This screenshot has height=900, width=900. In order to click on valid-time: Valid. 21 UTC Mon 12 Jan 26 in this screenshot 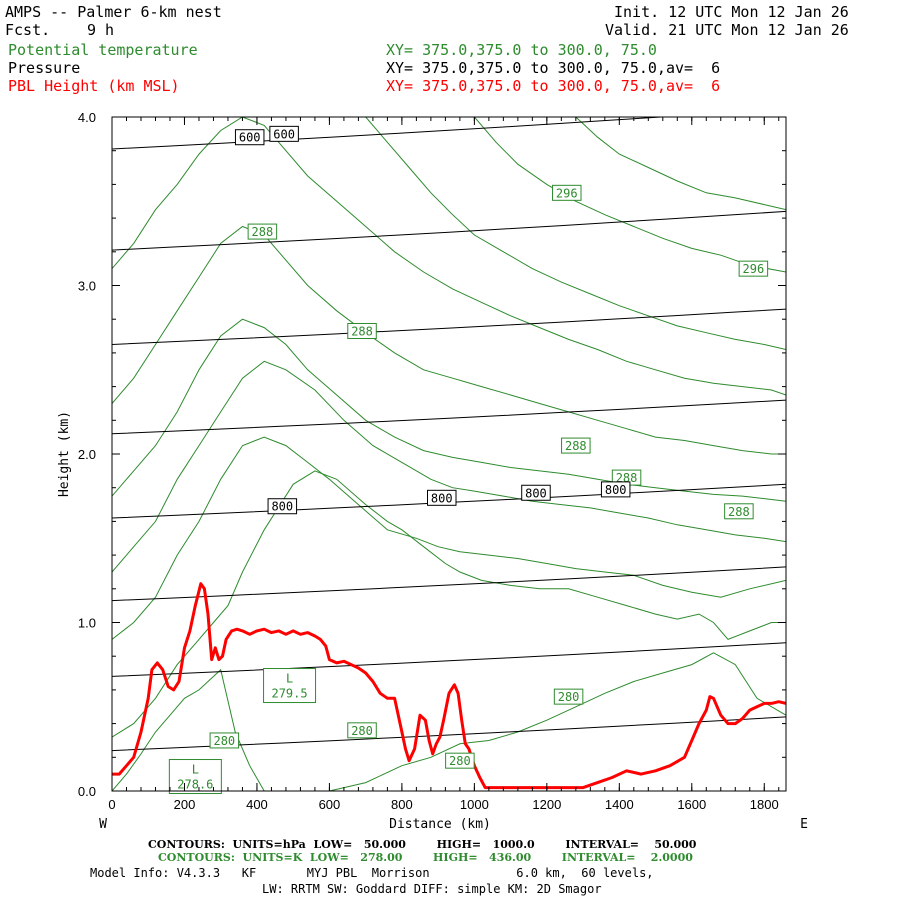, I will do `click(727, 30)`.